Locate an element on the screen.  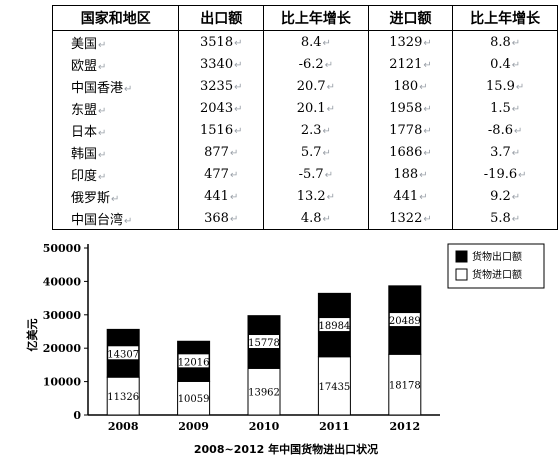
cell-import-growth: 0.4↵ is located at coordinates (505, 64).